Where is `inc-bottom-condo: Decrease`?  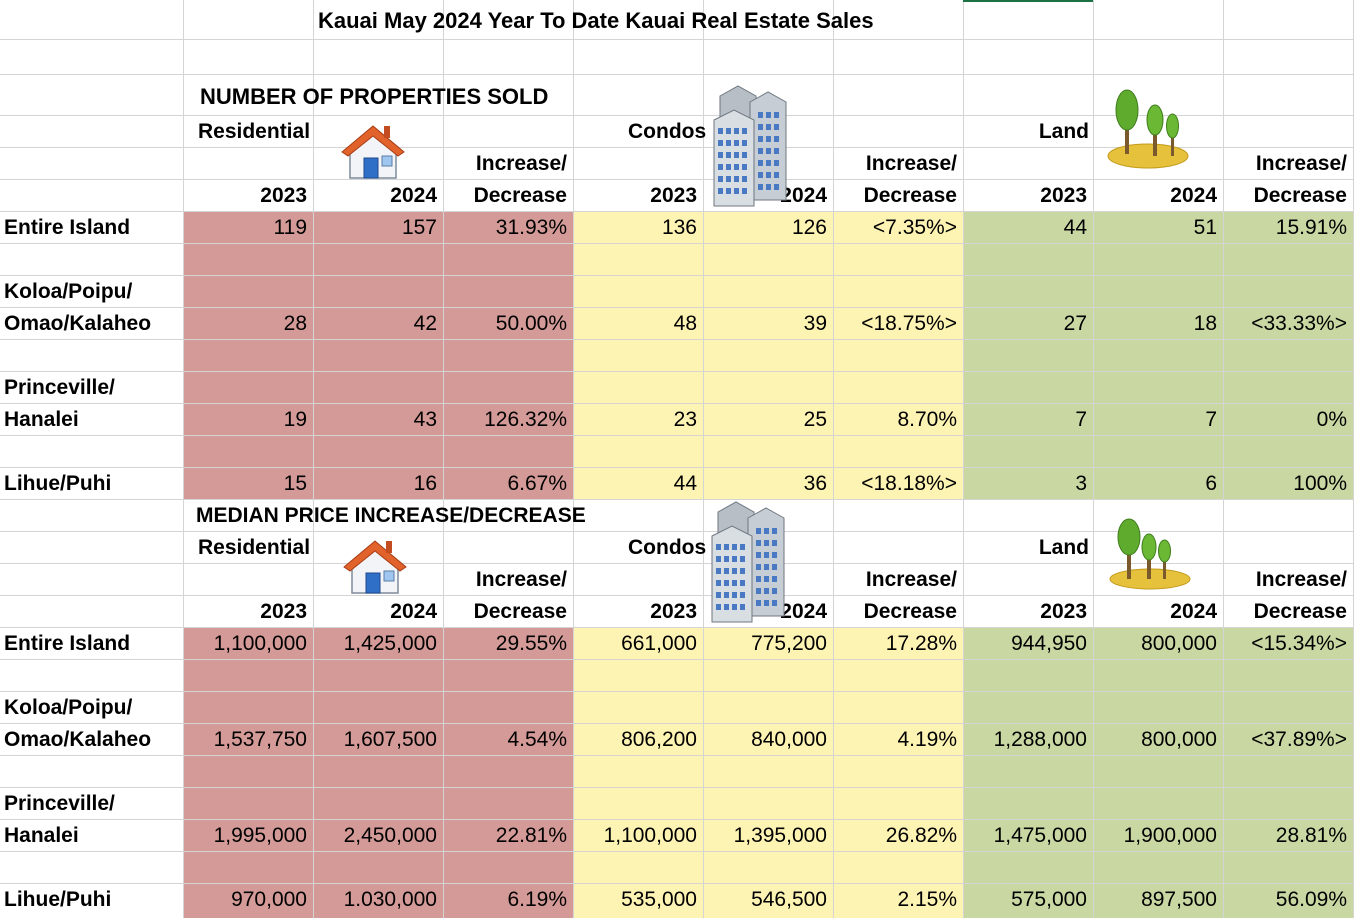 inc-bottom-condo: Decrease is located at coordinates (910, 611).